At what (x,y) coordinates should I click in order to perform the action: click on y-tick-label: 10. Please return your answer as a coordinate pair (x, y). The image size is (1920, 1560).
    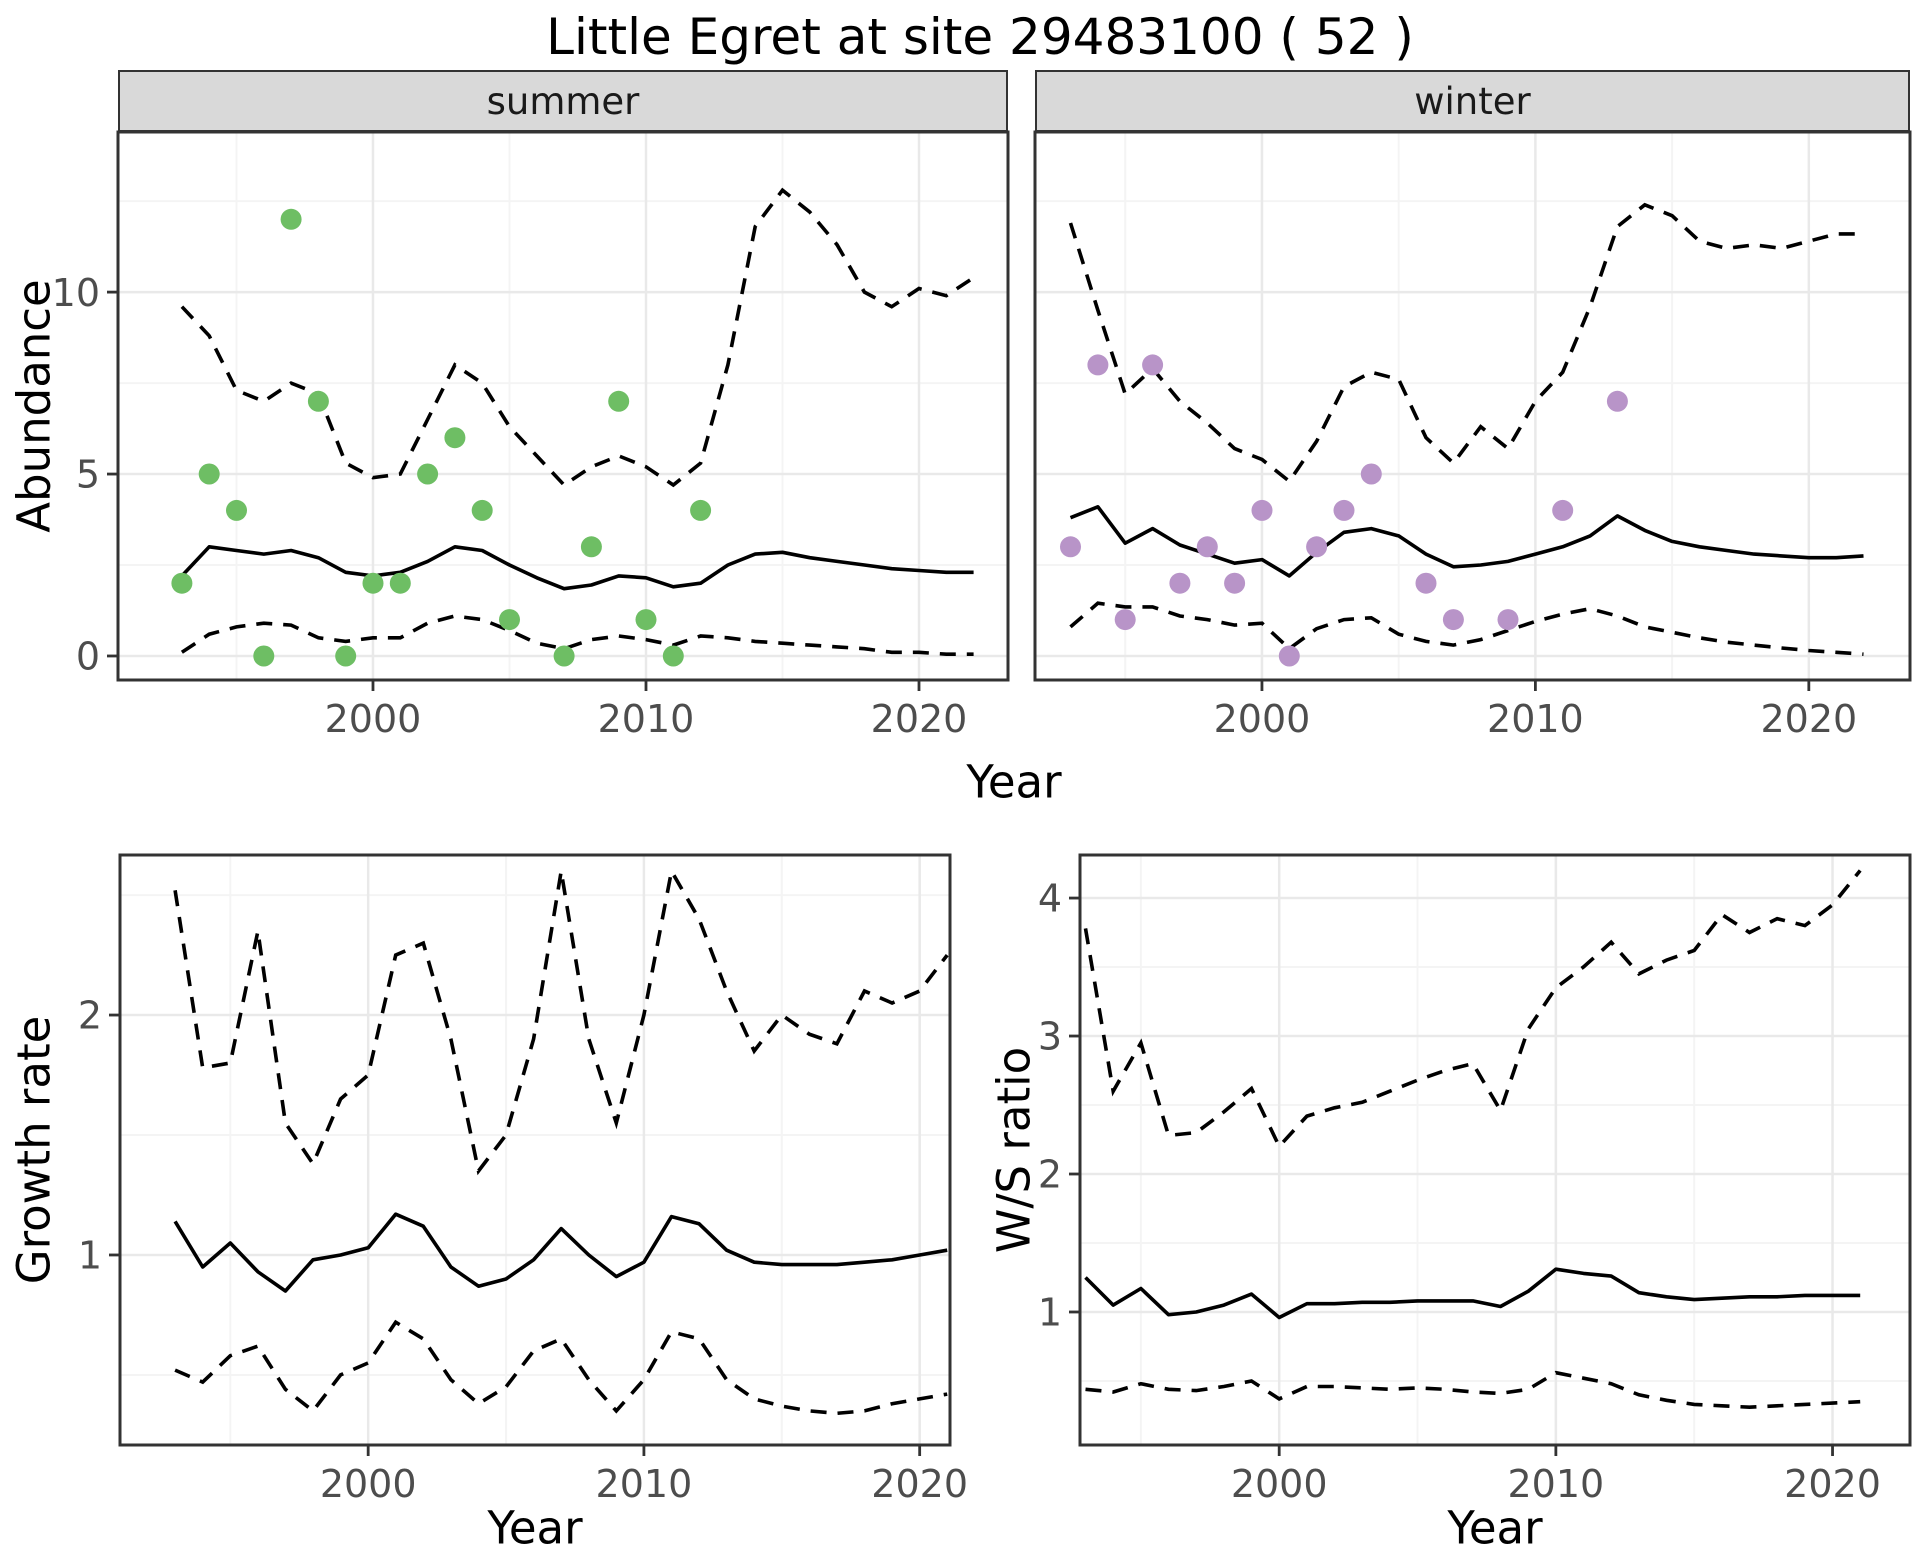
    Looking at the image, I should click on (76, 293).